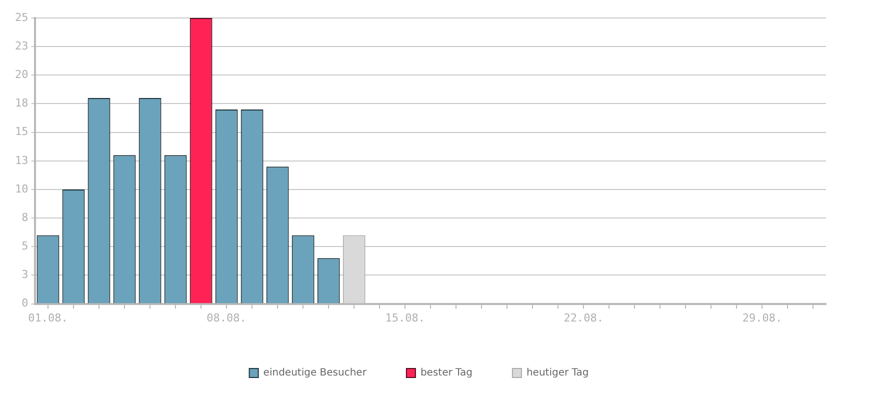 This screenshot has height=400, width=870. Describe the element at coordinates (21, 75) in the screenshot. I see `y-tick-label: 20` at that location.